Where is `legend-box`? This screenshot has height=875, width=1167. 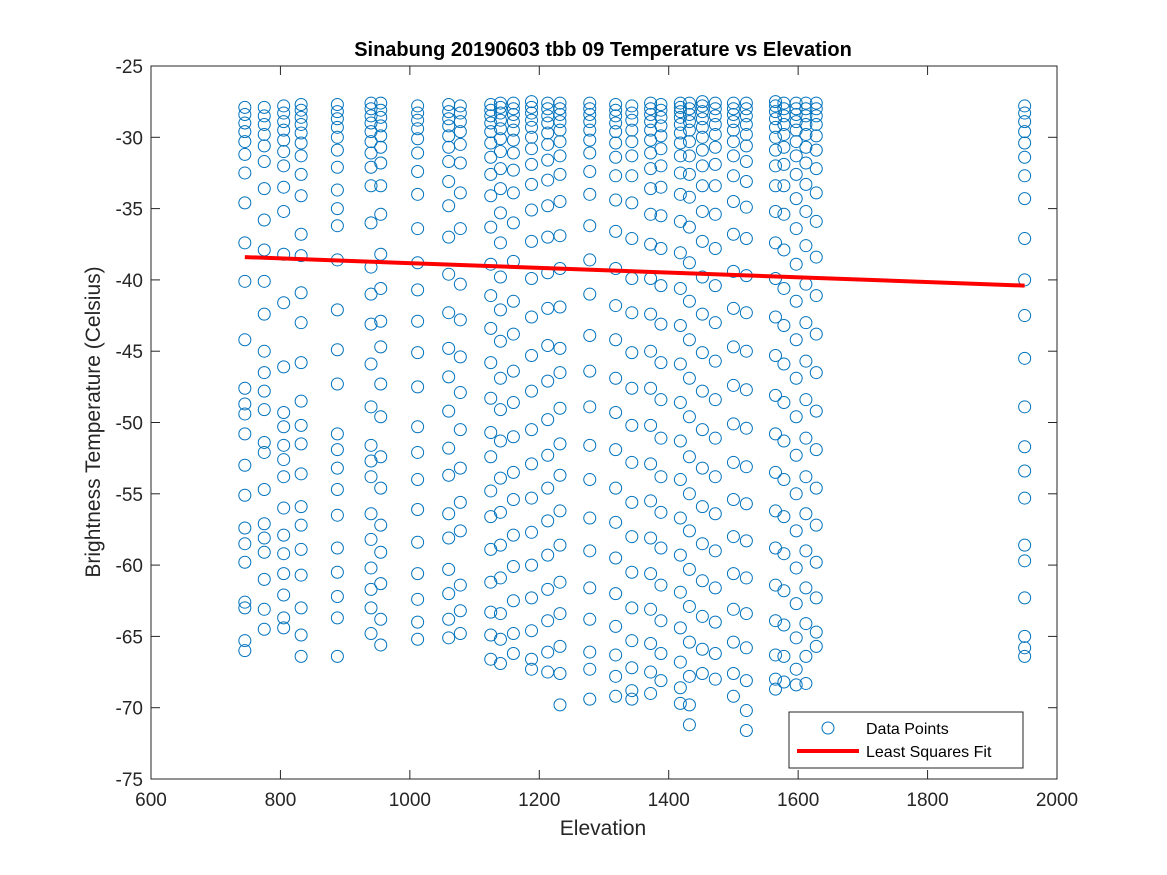
legend-box is located at coordinates (906, 740).